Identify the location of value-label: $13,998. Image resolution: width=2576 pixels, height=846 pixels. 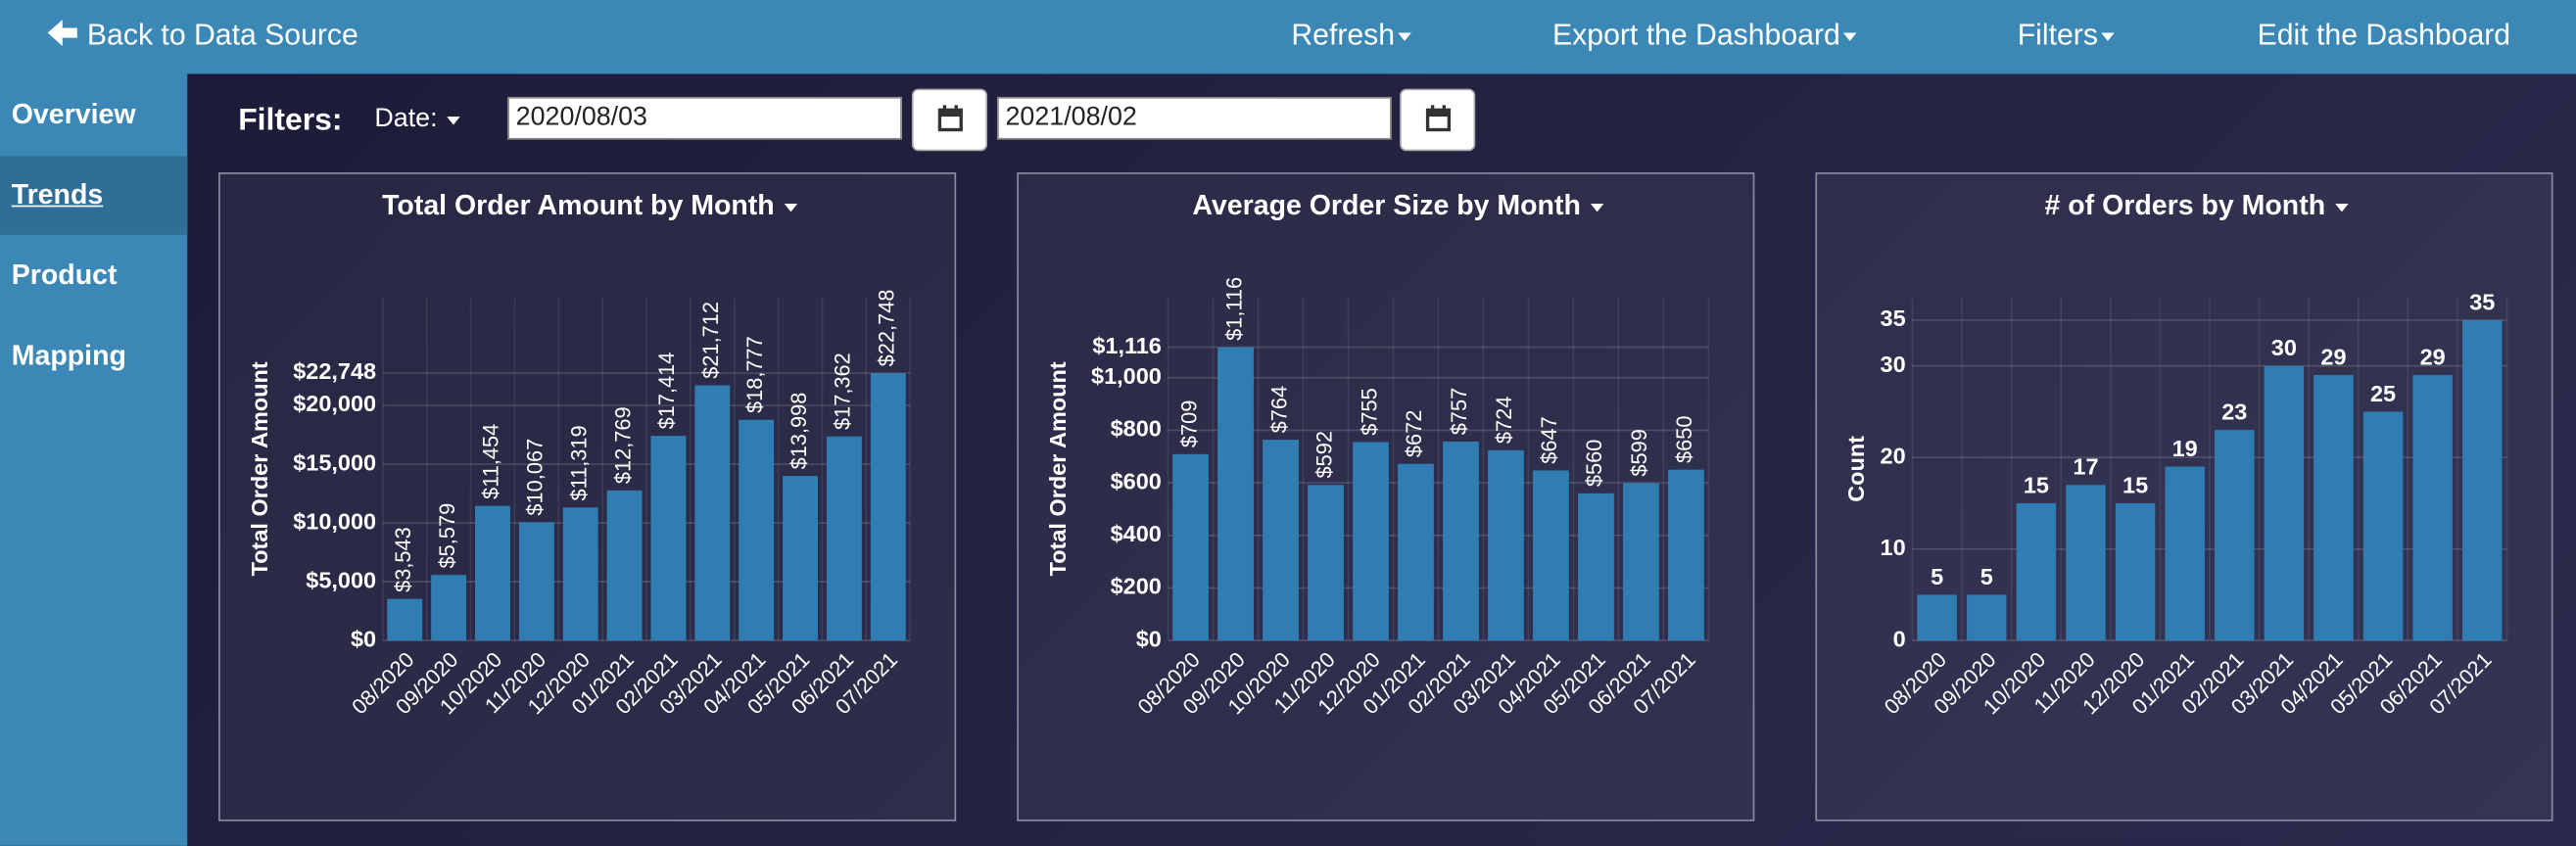
(799, 431).